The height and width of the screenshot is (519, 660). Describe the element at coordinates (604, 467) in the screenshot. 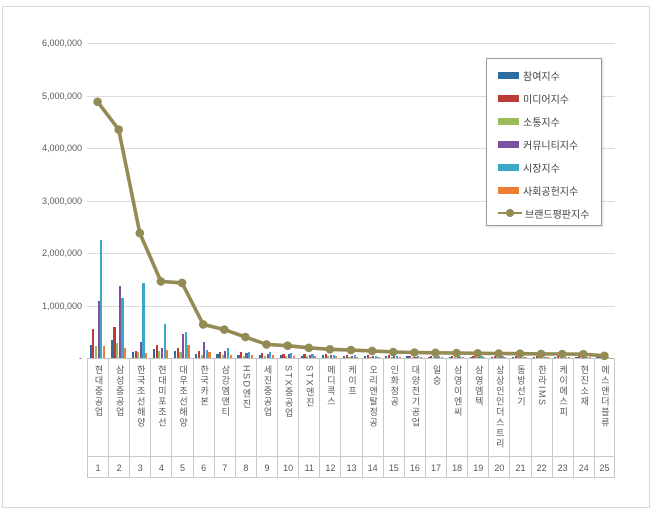

I see `category-rank-label: 25` at that location.